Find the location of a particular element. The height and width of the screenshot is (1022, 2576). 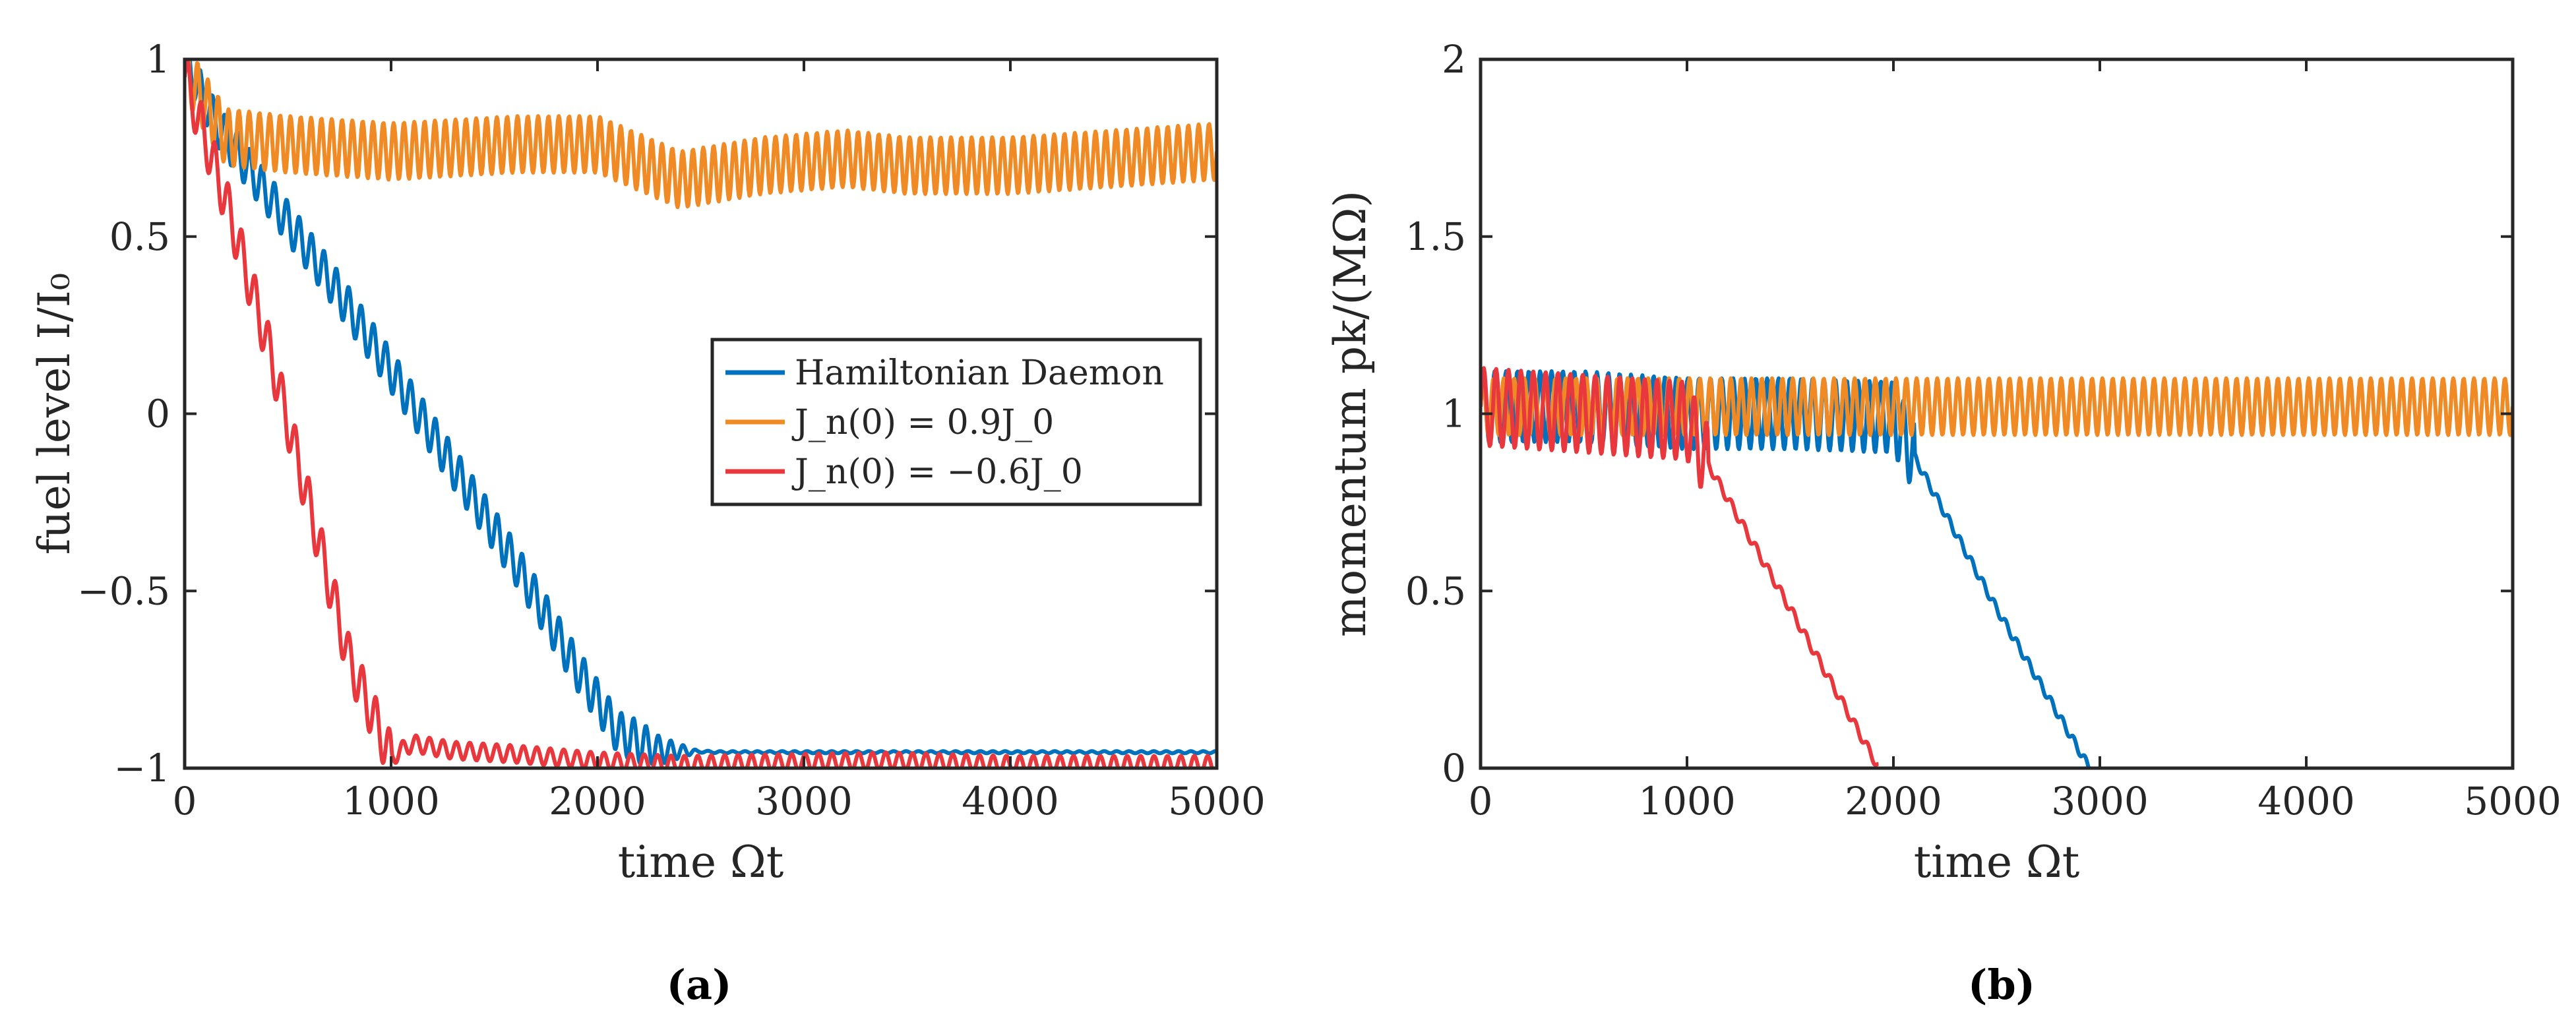

legend-box is located at coordinates (956, 422).